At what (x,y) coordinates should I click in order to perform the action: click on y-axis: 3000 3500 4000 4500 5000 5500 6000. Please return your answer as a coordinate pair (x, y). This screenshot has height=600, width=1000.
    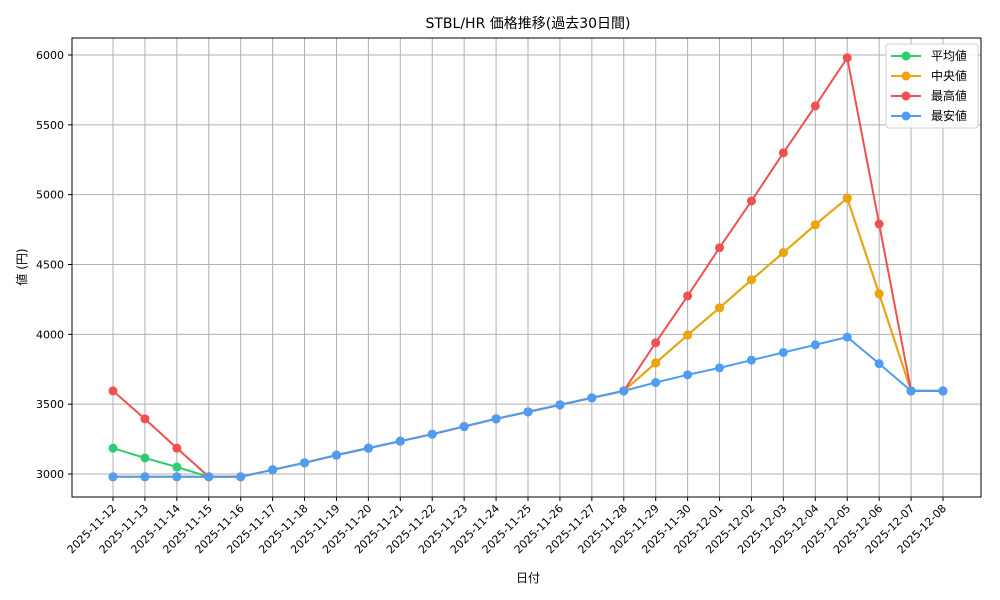
    Looking at the image, I should click on (54, 265).